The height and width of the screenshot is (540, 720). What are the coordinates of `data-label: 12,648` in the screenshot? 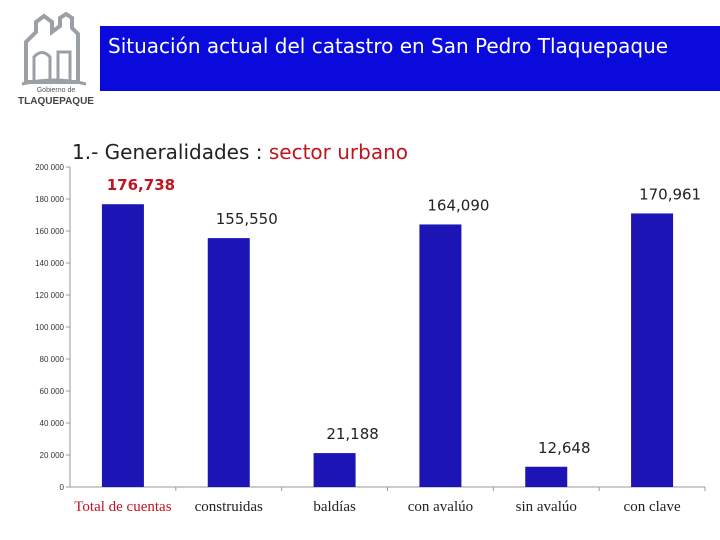 It's located at (564, 448).